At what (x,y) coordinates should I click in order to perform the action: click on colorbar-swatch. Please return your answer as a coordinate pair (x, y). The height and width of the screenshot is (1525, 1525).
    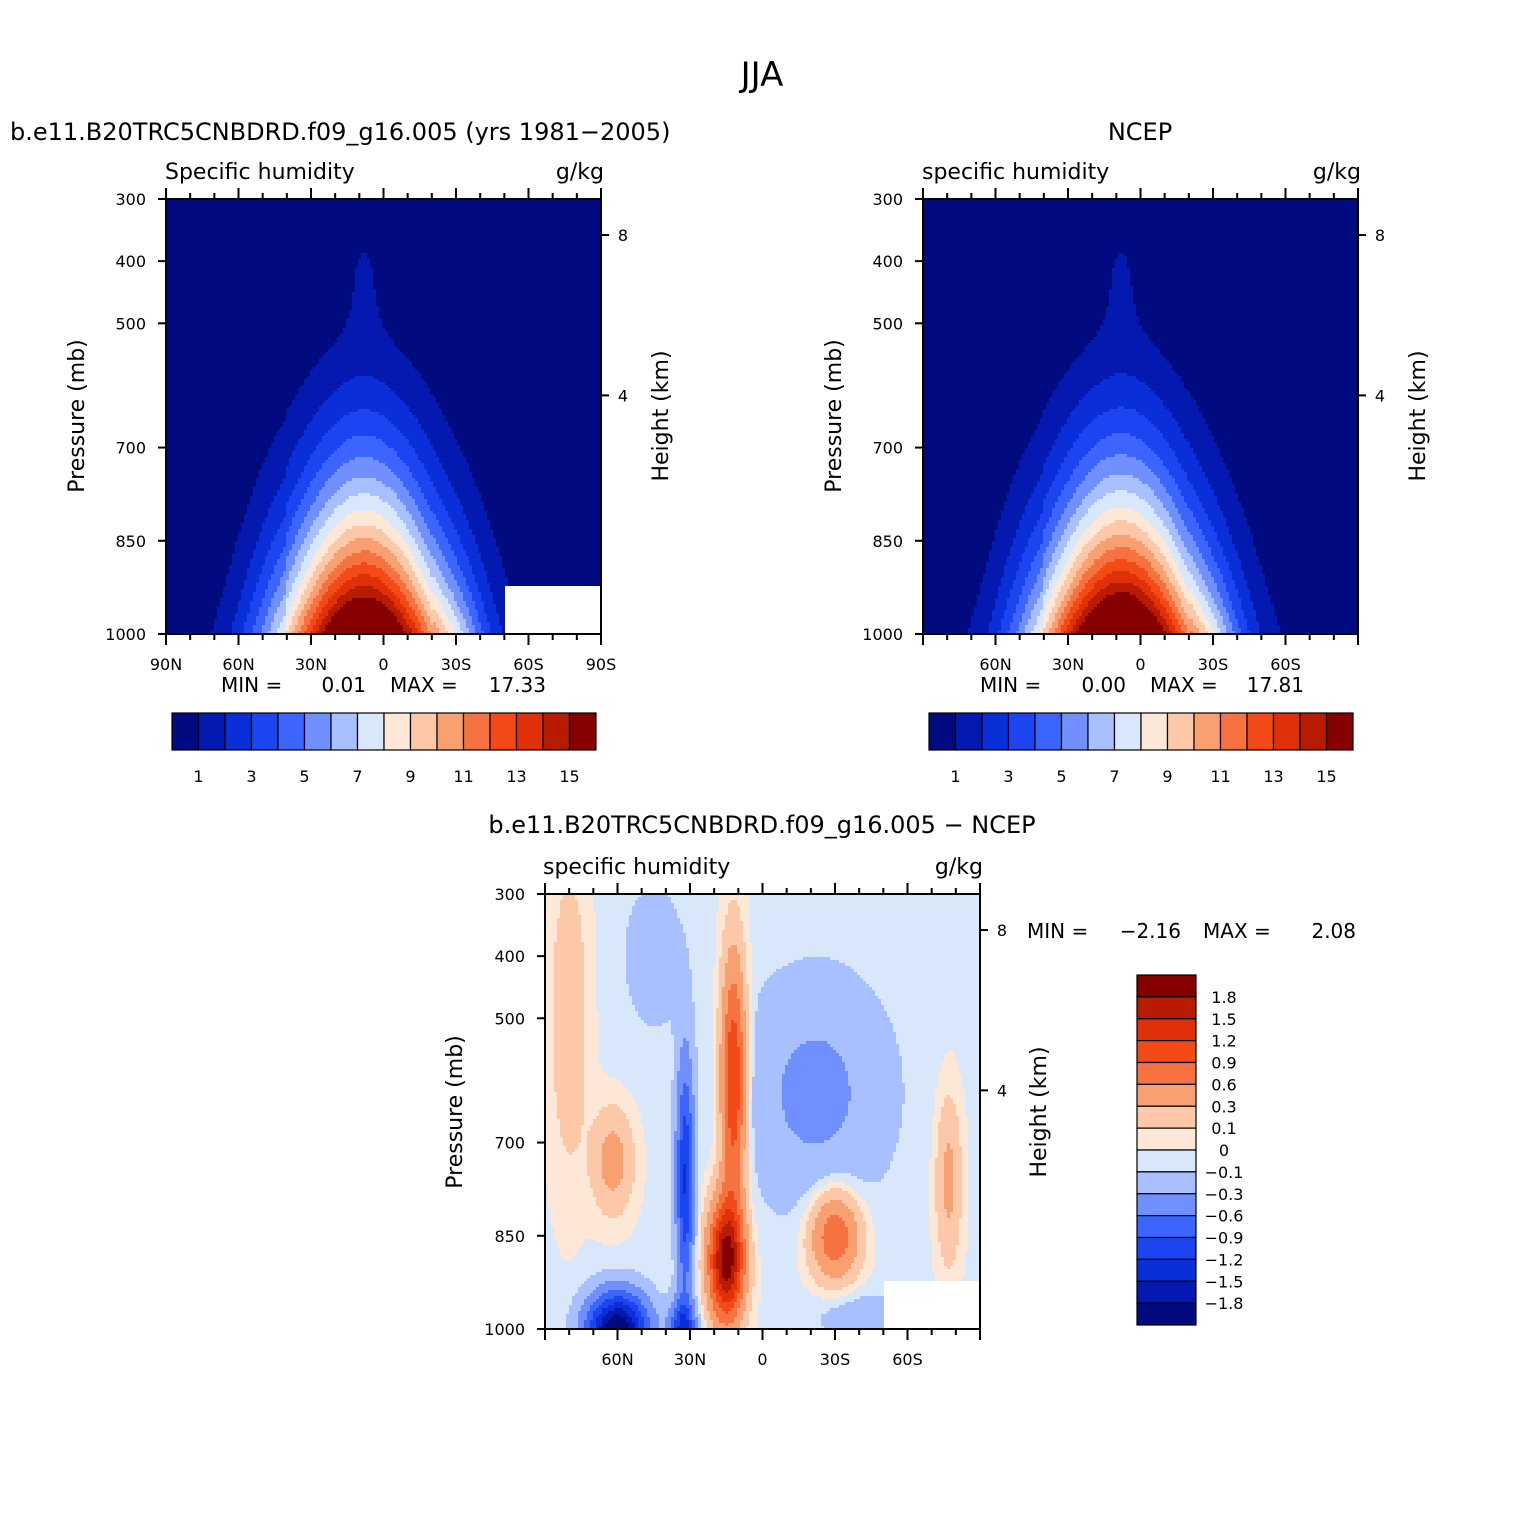
    Looking at the image, I should click on (450, 731).